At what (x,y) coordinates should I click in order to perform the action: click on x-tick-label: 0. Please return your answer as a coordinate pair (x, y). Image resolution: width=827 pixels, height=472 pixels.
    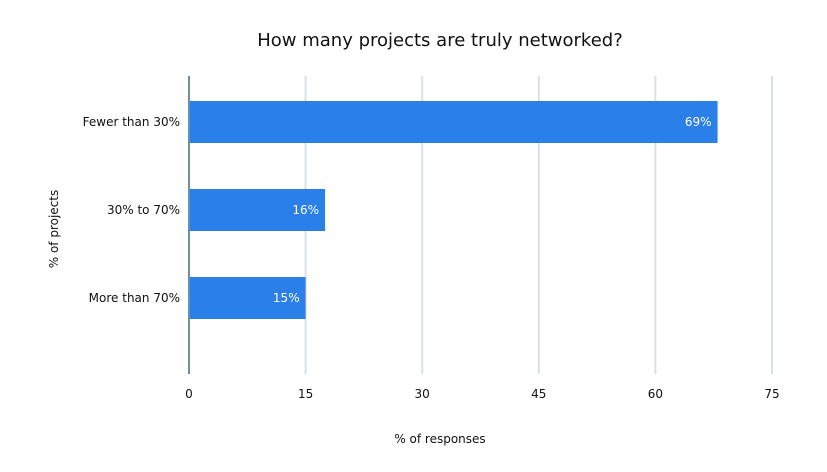
    Looking at the image, I should click on (189, 394).